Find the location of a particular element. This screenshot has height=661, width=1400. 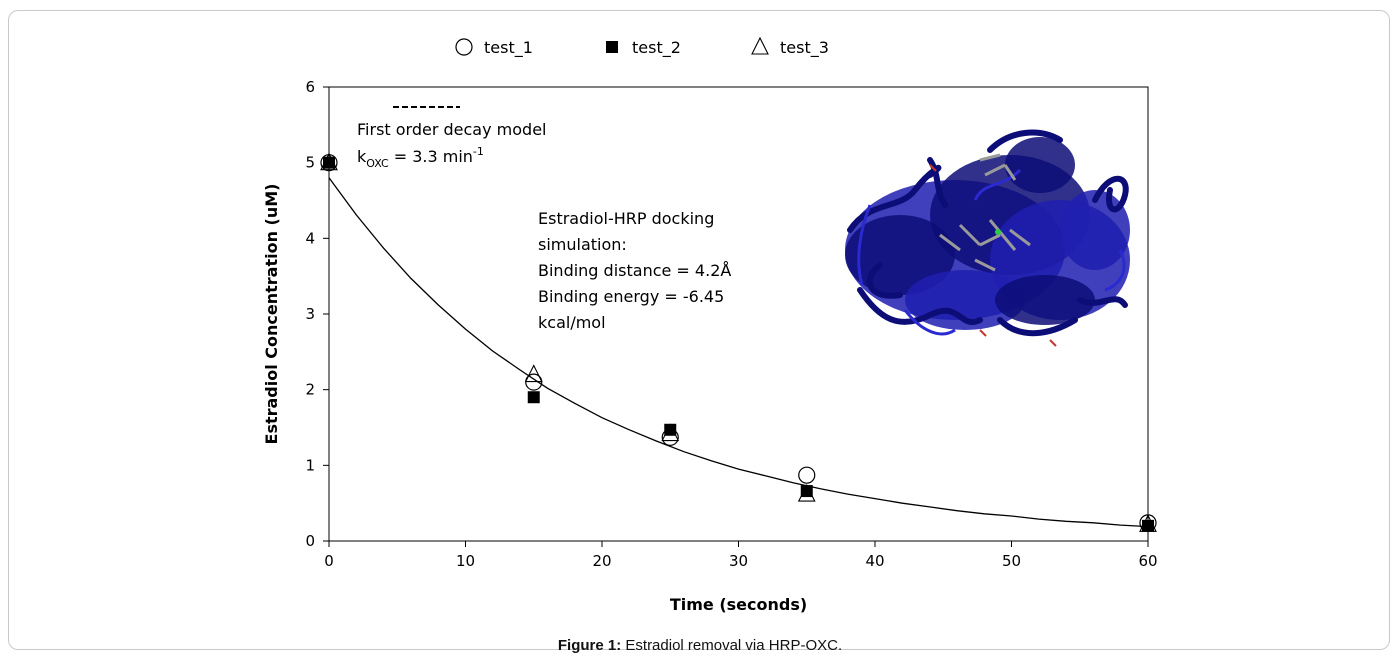

x-tick-label: 0 is located at coordinates (329, 561).